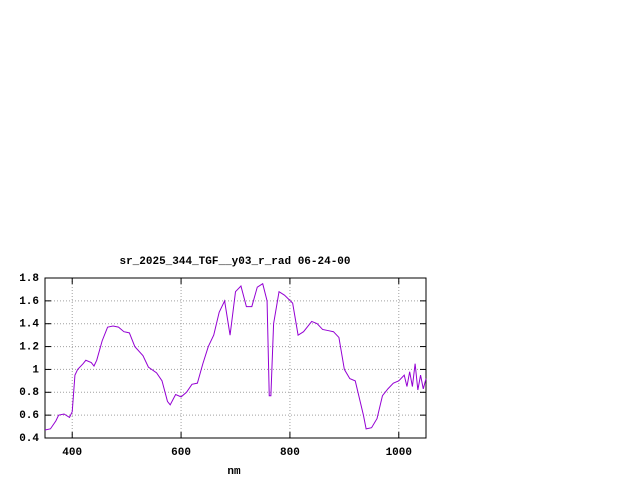 Image resolution: width=640 pixels, height=480 pixels. Describe the element at coordinates (29, 302) in the screenshot. I see `y-tick-label: 1.6` at that location.